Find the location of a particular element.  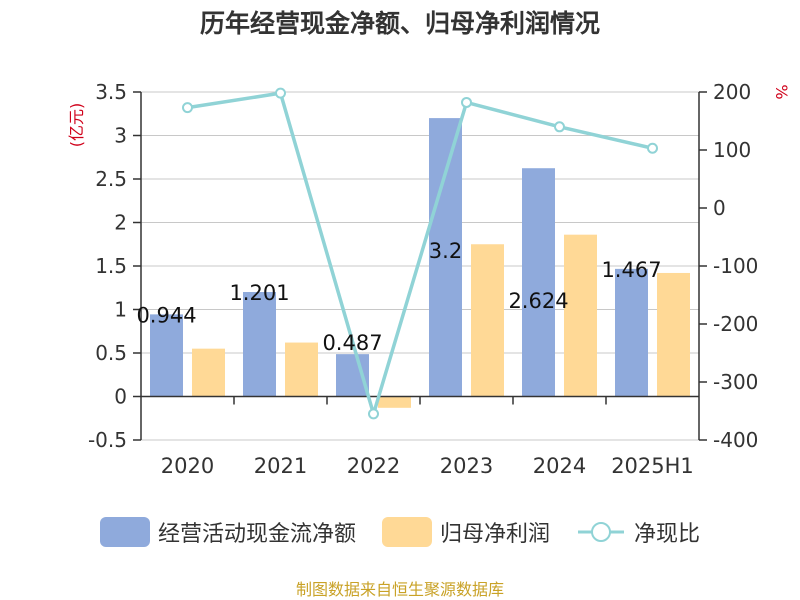

legend-item-net-profit: 归母净利润 is located at coordinates (465, 532).